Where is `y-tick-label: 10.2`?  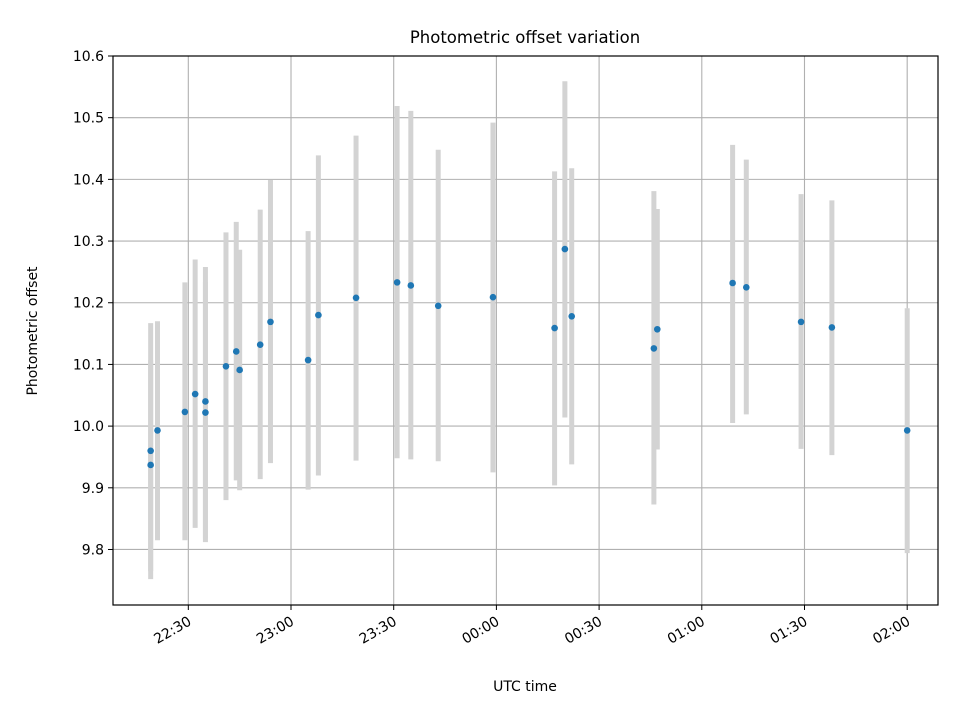 y-tick-label: 10.2 is located at coordinates (88, 304).